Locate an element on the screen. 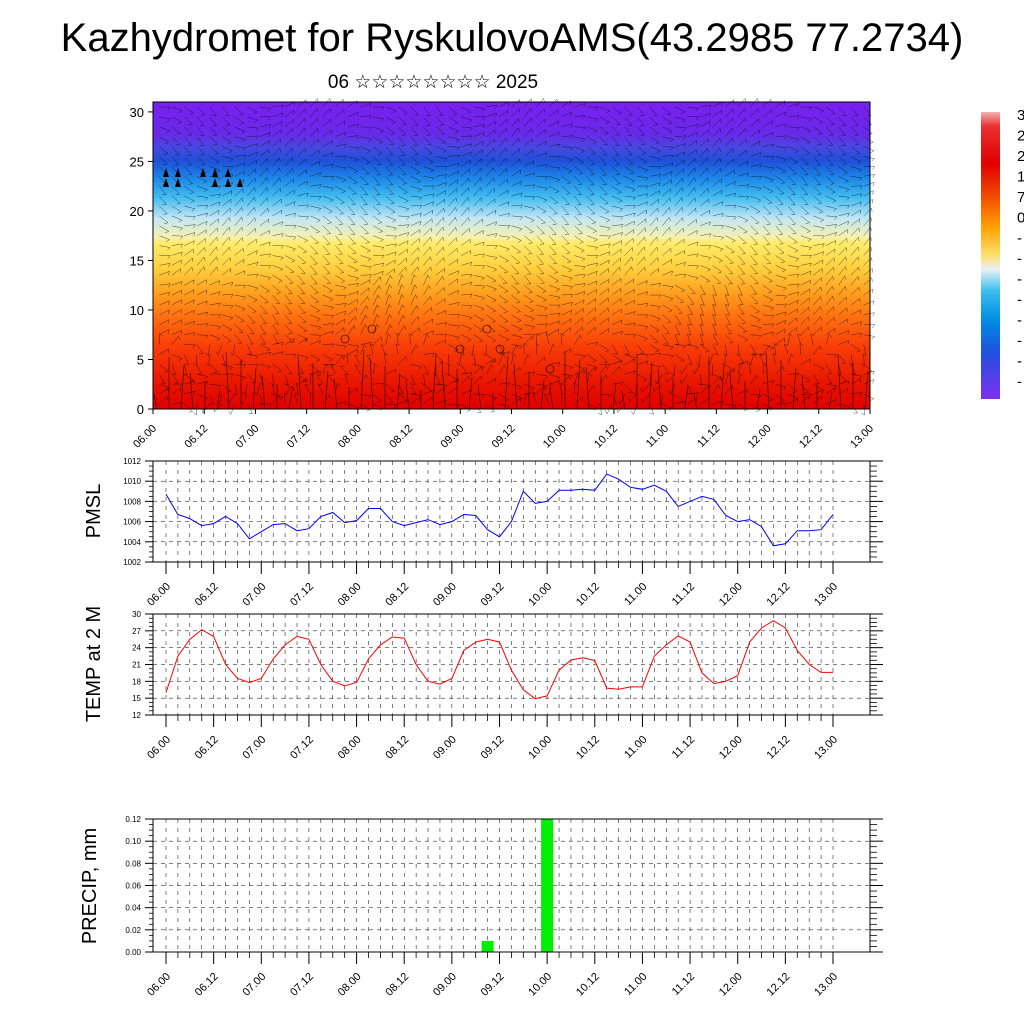 The width and height of the screenshot is (1024, 1024). chart-subtitle: 06 ☆☆☆☆☆☆☆☆ 2025 is located at coordinates (433, 82).